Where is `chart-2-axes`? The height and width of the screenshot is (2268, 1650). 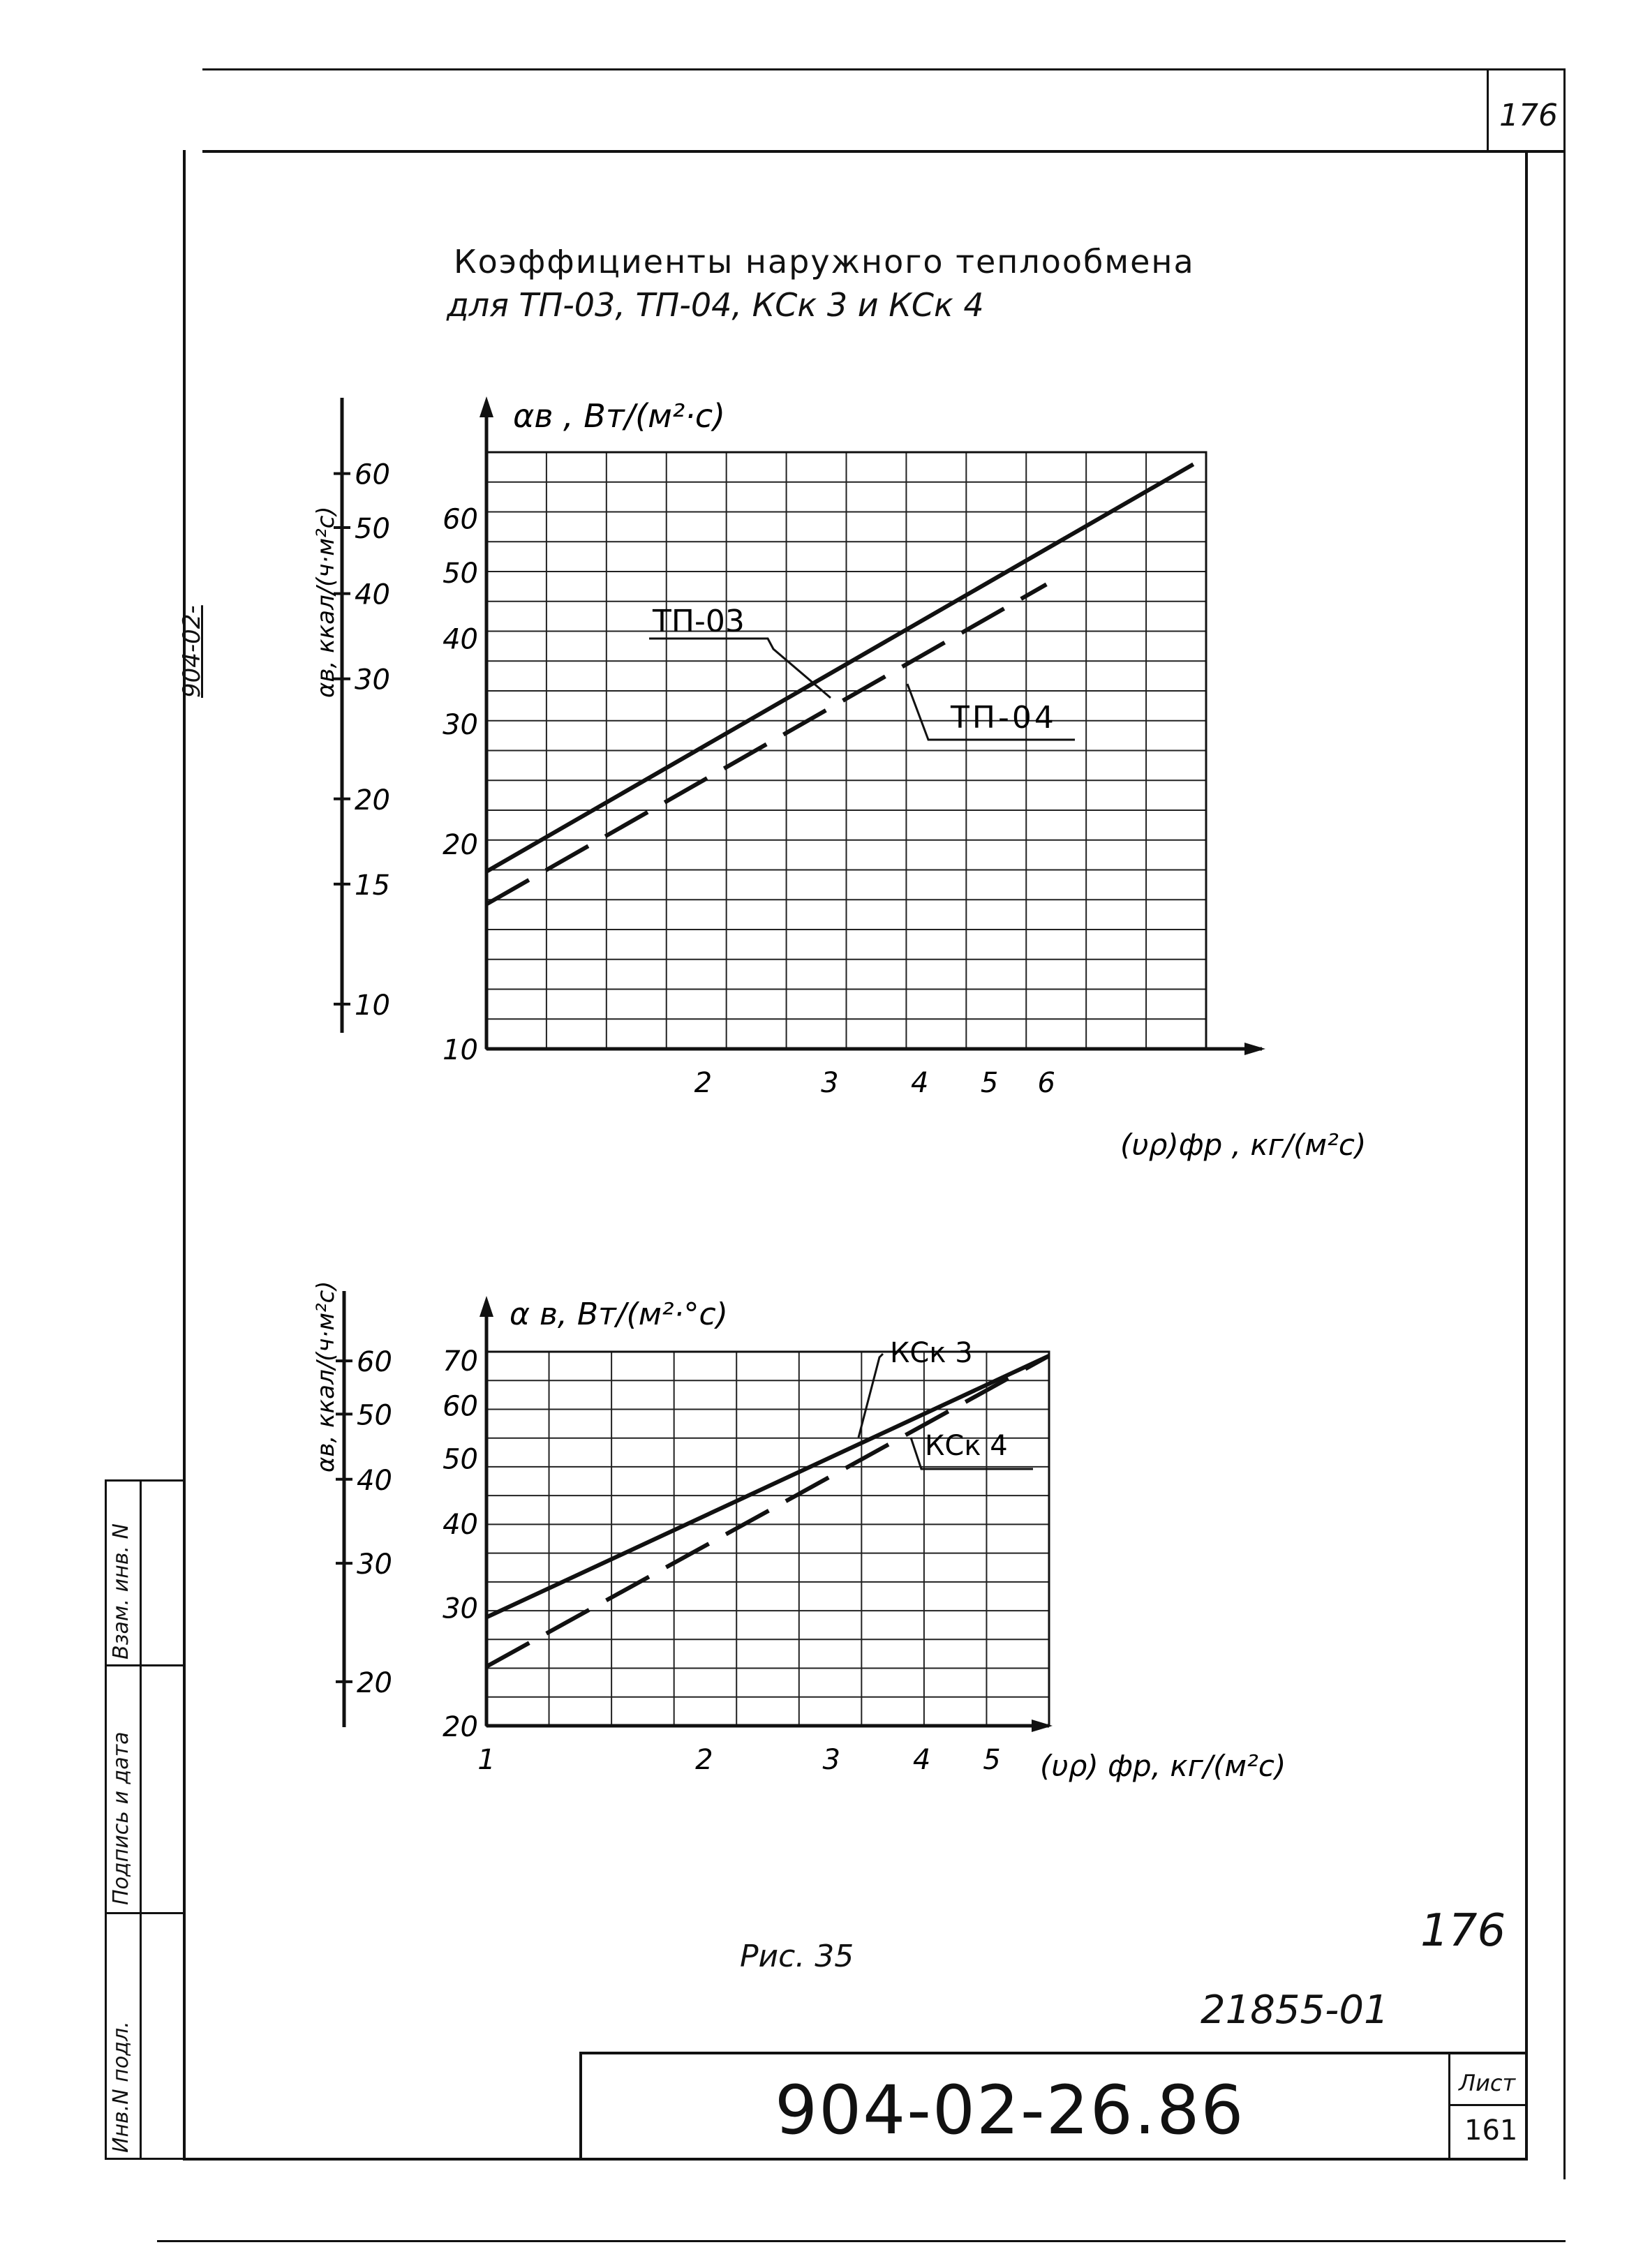 chart-2-axes is located at coordinates (766, 1514).